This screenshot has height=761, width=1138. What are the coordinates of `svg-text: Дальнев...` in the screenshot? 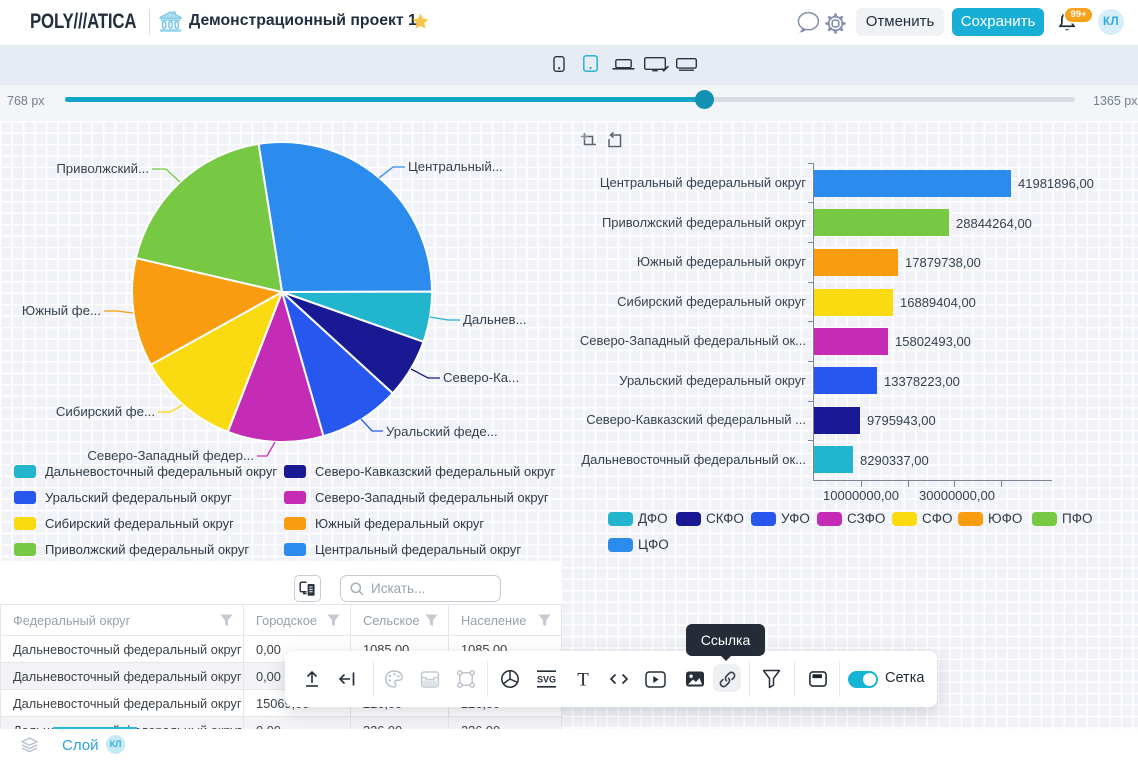 It's located at (494, 319).